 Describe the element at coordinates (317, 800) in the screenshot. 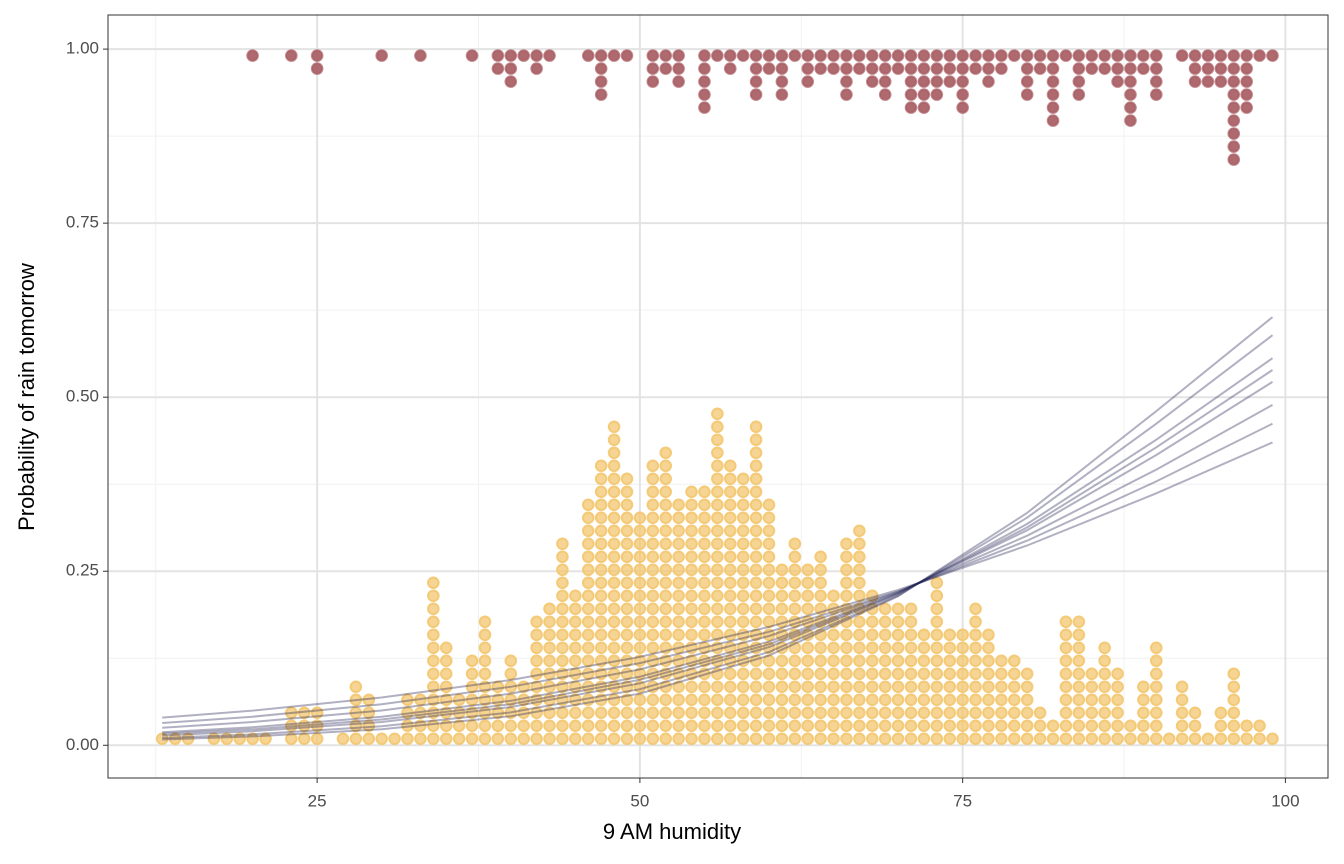

I see `x-tick-label: 25` at that location.